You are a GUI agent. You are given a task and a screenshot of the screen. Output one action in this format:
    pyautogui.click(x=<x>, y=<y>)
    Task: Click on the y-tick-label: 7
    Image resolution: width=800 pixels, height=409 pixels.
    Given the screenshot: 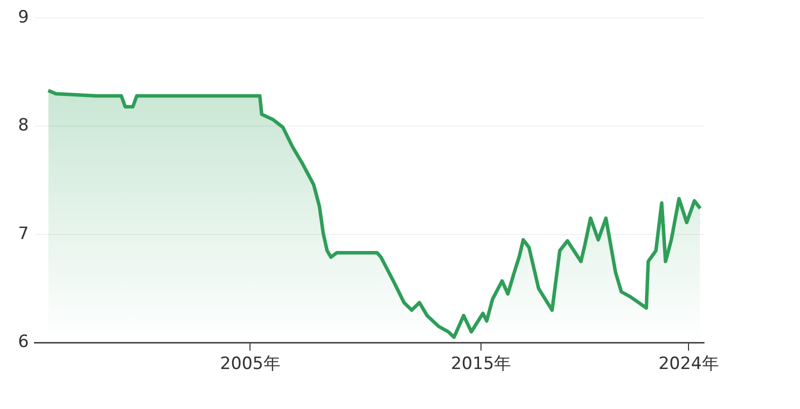 What is the action you would take?
    pyautogui.click(x=23, y=234)
    